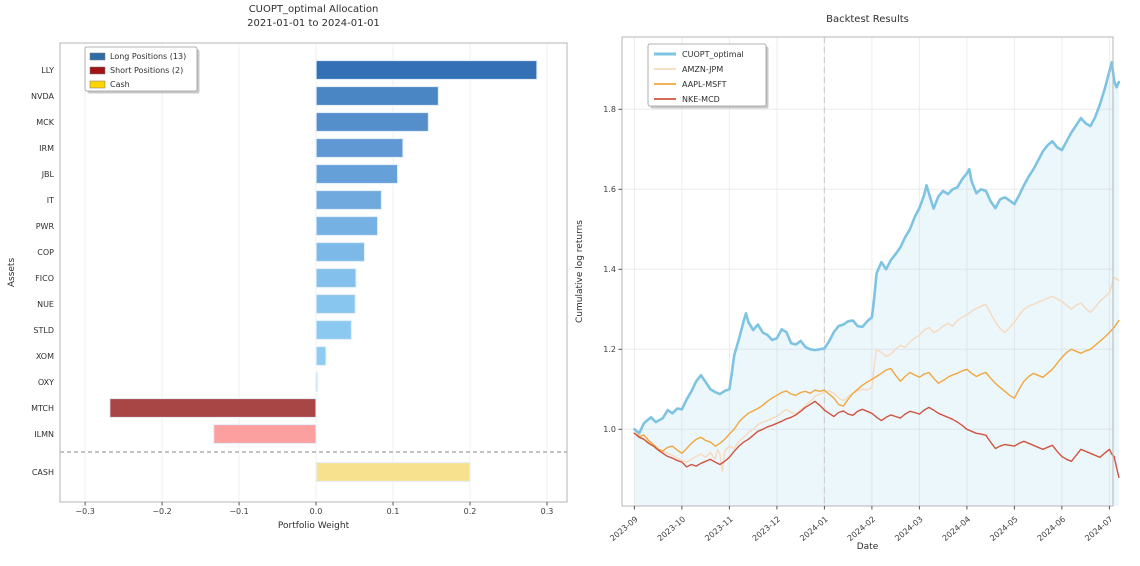 The image size is (1140, 566). Describe the element at coordinates (704, 84) in the screenshot. I see `legend-label-AAPL-MSFT: AAPL-MSFT` at that location.